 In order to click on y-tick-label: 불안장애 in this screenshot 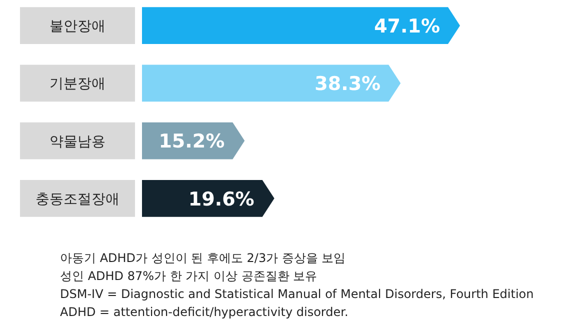, I will do `click(78, 26)`.